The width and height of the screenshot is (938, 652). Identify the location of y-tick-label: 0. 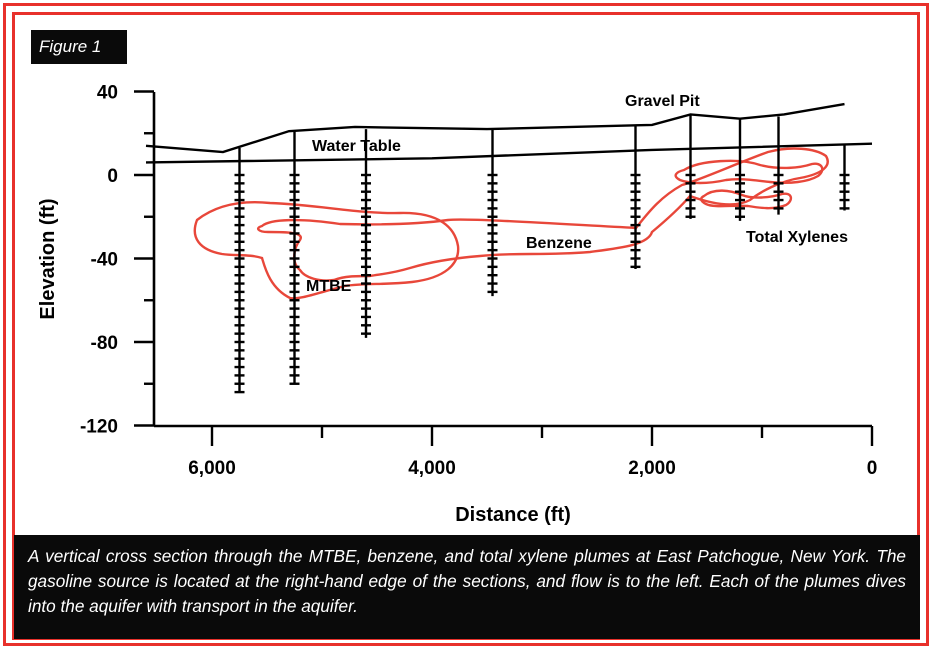
(112, 176).